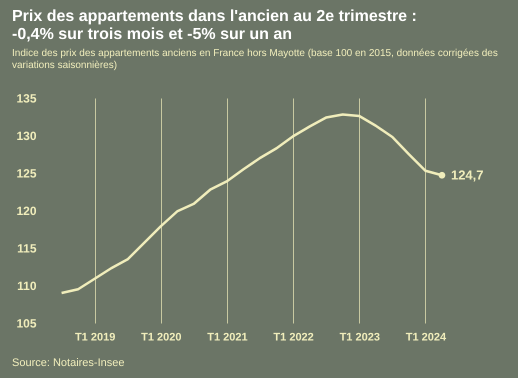  Describe the element at coordinates (26, 136) in the screenshot. I see `y-tick-label: 130` at that location.